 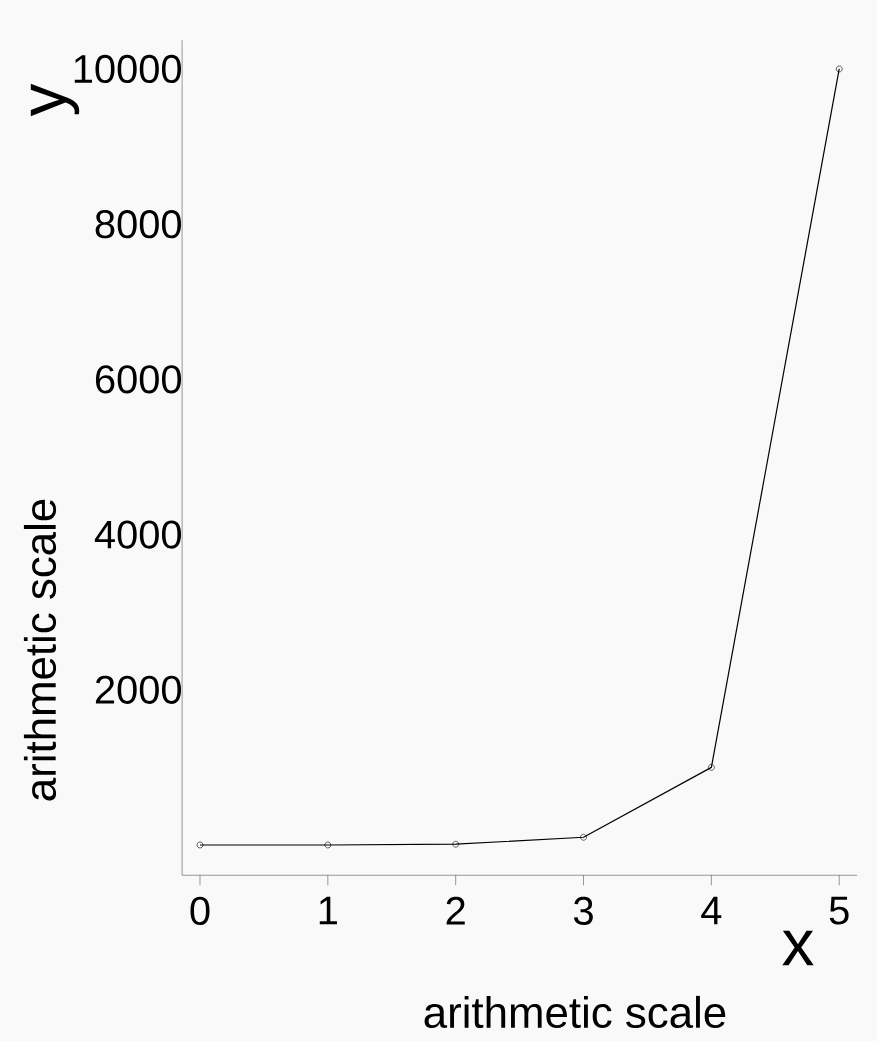 What do you see at coordinates (138, 379) in the screenshot?
I see `y-tick-label: 6000` at bounding box center [138, 379].